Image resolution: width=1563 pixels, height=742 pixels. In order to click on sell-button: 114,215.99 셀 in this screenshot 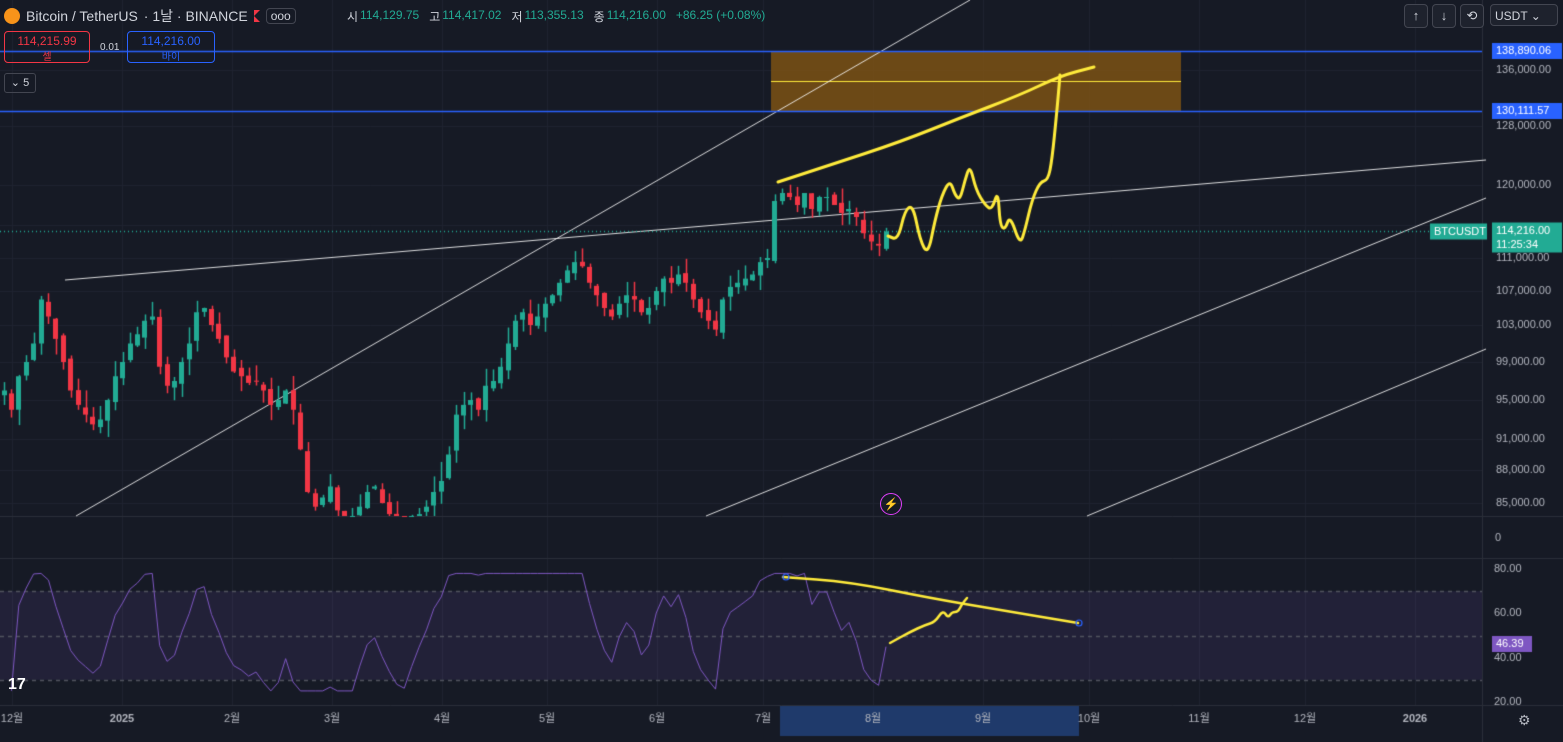, I will do `click(47, 47)`.